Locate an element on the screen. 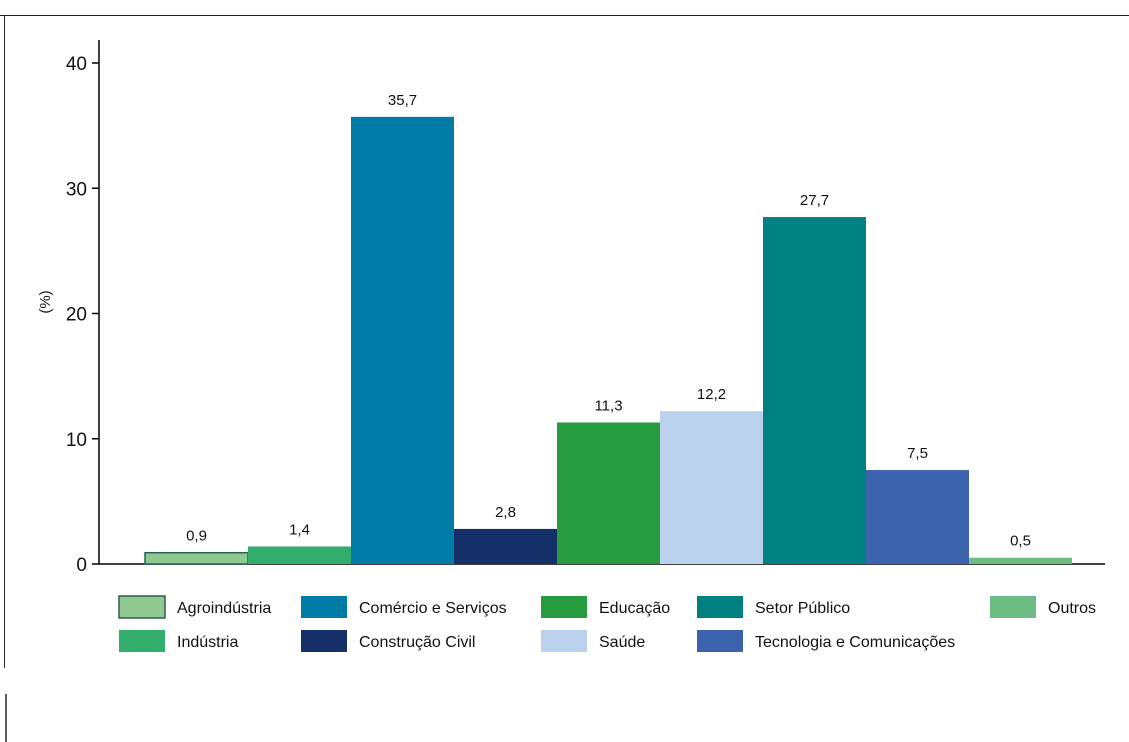 The image size is (1129, 742). legend-label: Tecnologia e Comunicações is located at coordinates (855, 642).